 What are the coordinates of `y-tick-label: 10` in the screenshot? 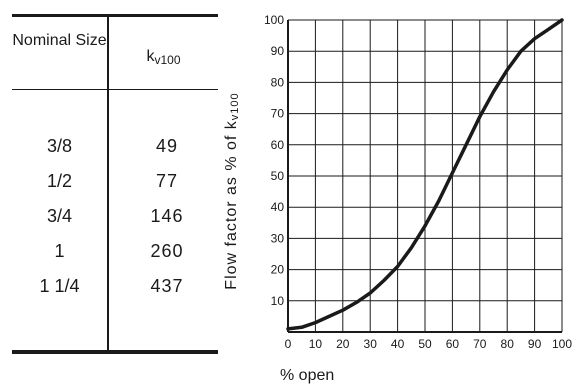 It's located at (278, 301).